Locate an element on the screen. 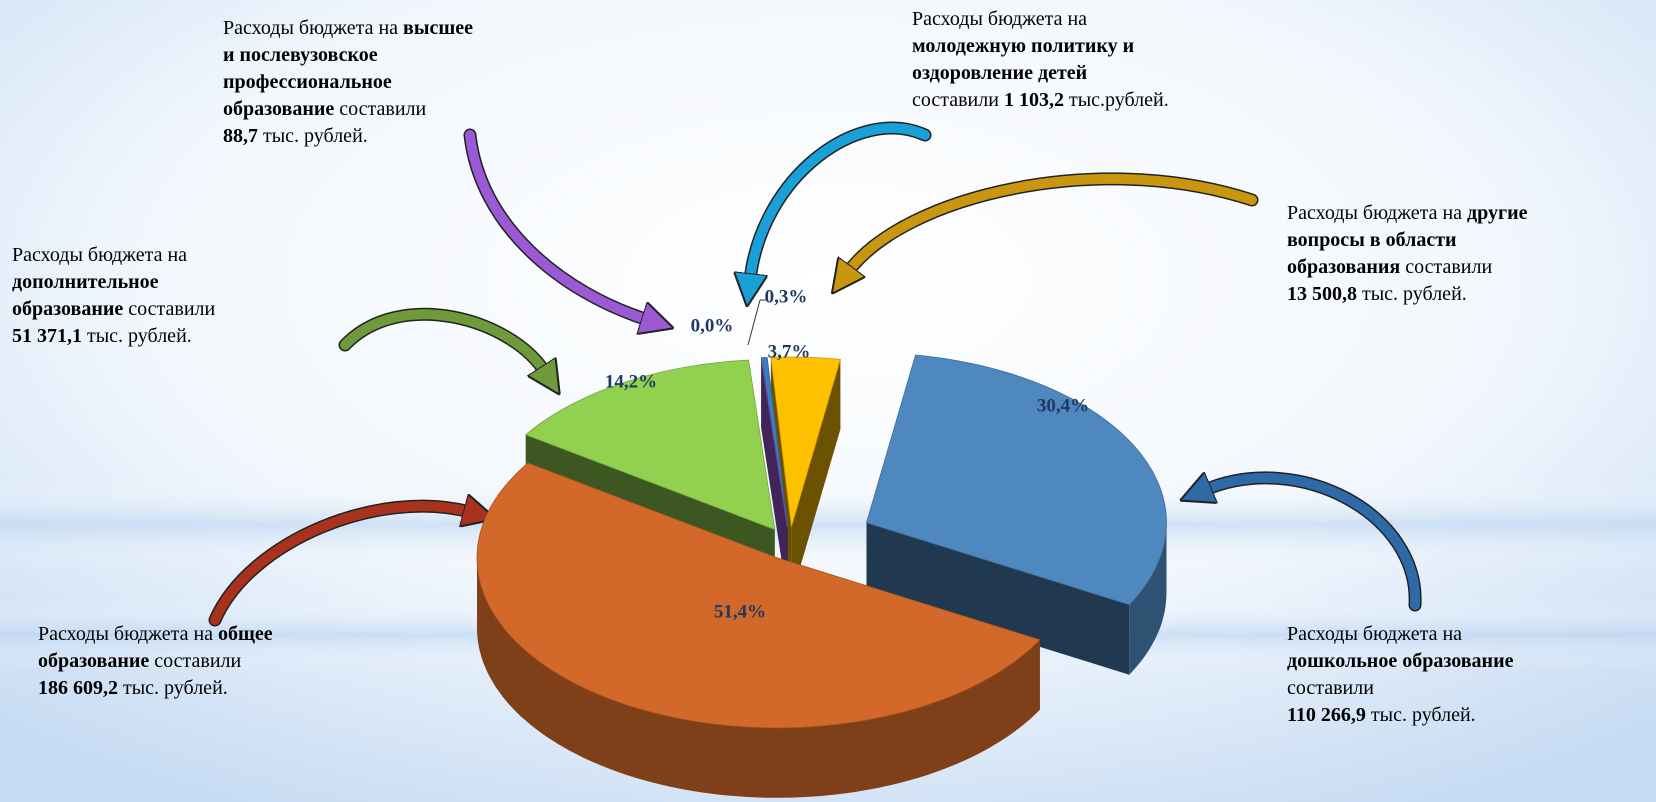  annotation-line: профессиональное is located at coordinates (307, 82).